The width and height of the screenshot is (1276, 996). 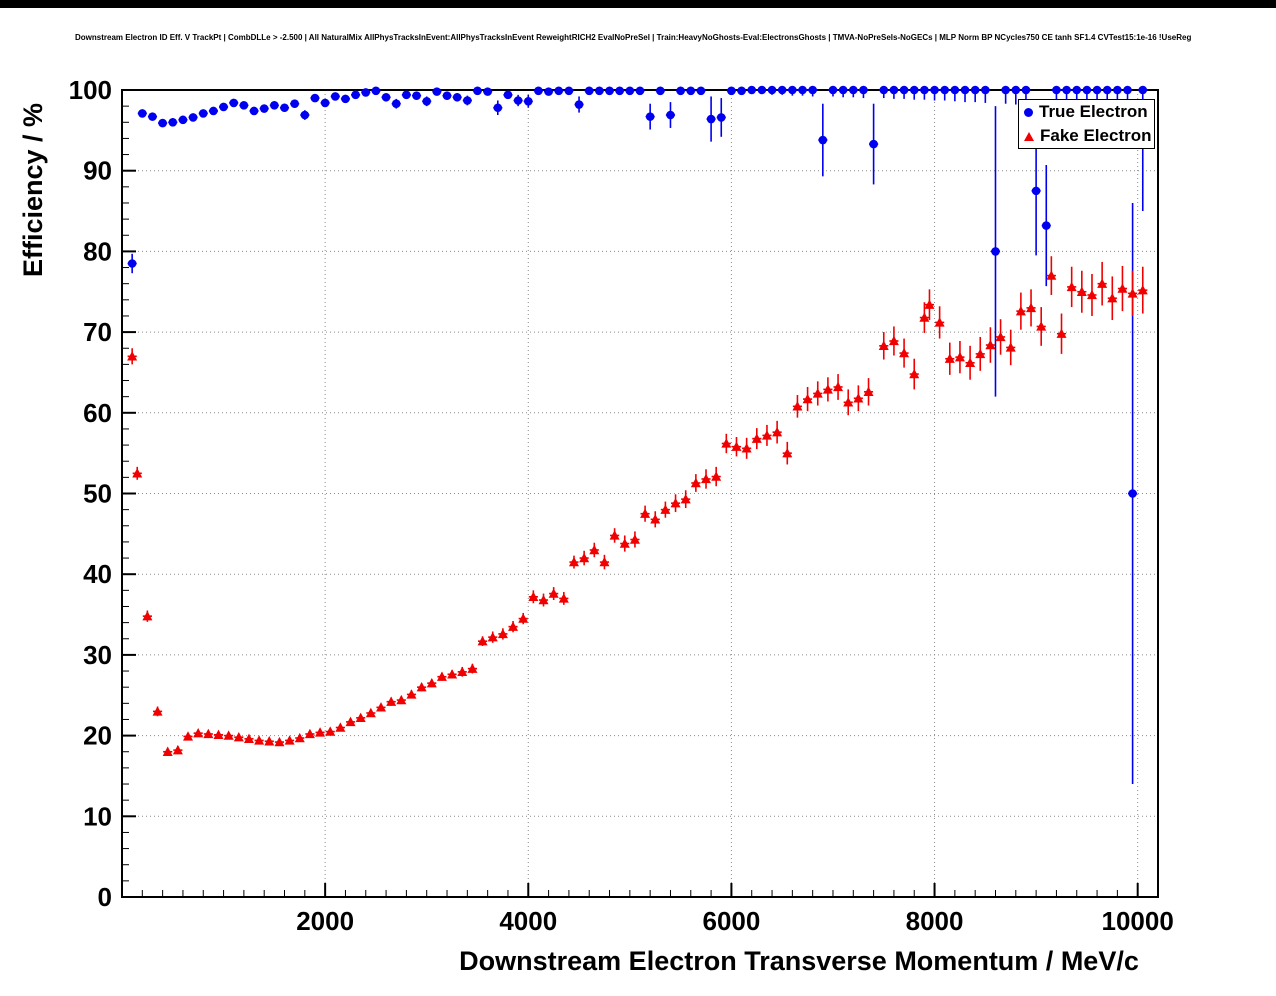 I want to click on x-tick-label: 6000, so click(x=731, y=921).